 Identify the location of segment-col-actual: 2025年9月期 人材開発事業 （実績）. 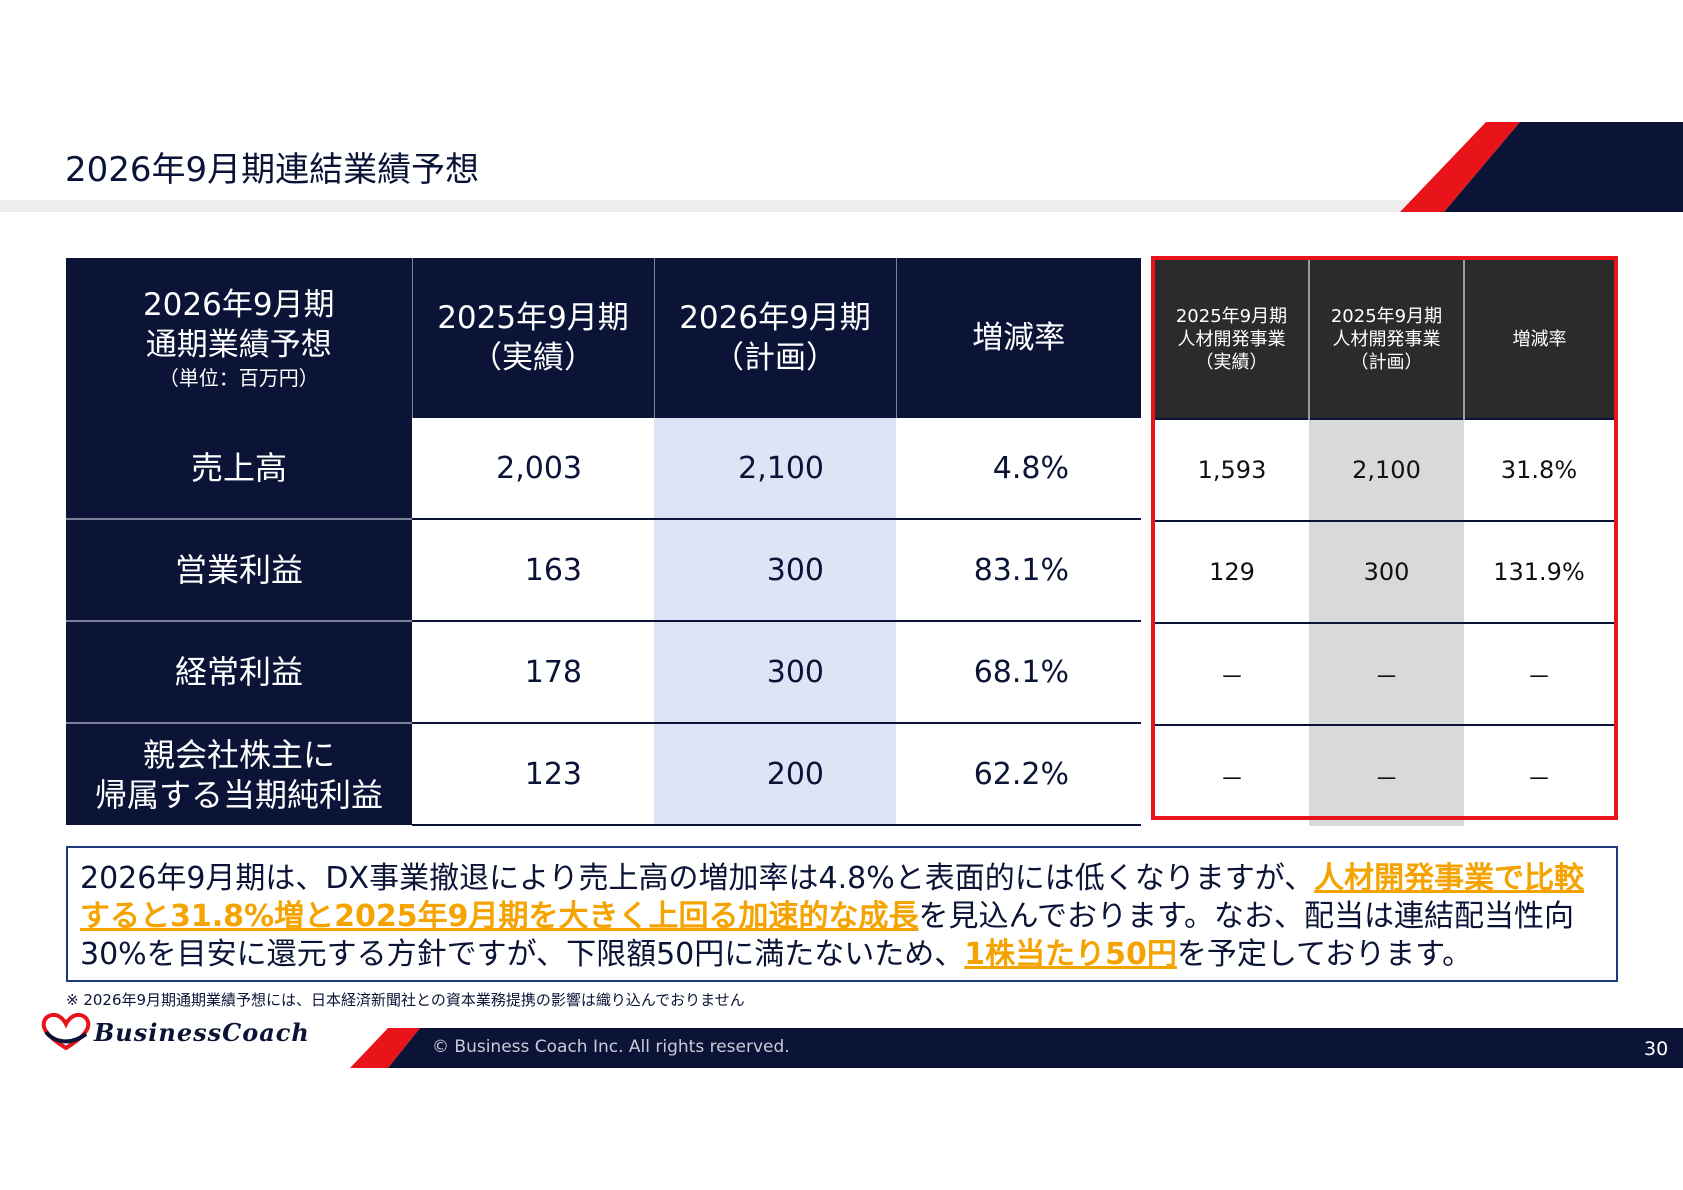
(1232, 339).